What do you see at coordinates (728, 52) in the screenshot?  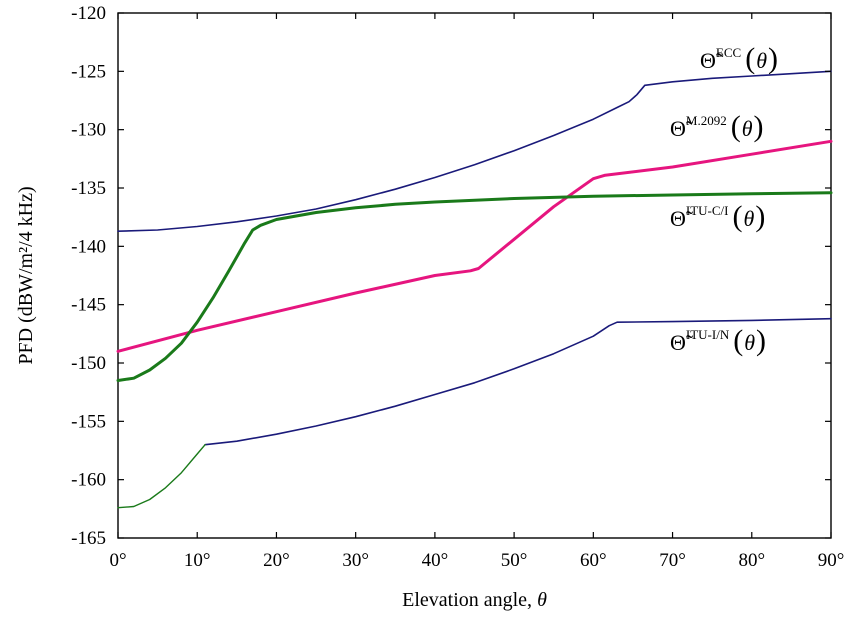 I see `series-label-sup: ECC` at bounding box center [728, 52].